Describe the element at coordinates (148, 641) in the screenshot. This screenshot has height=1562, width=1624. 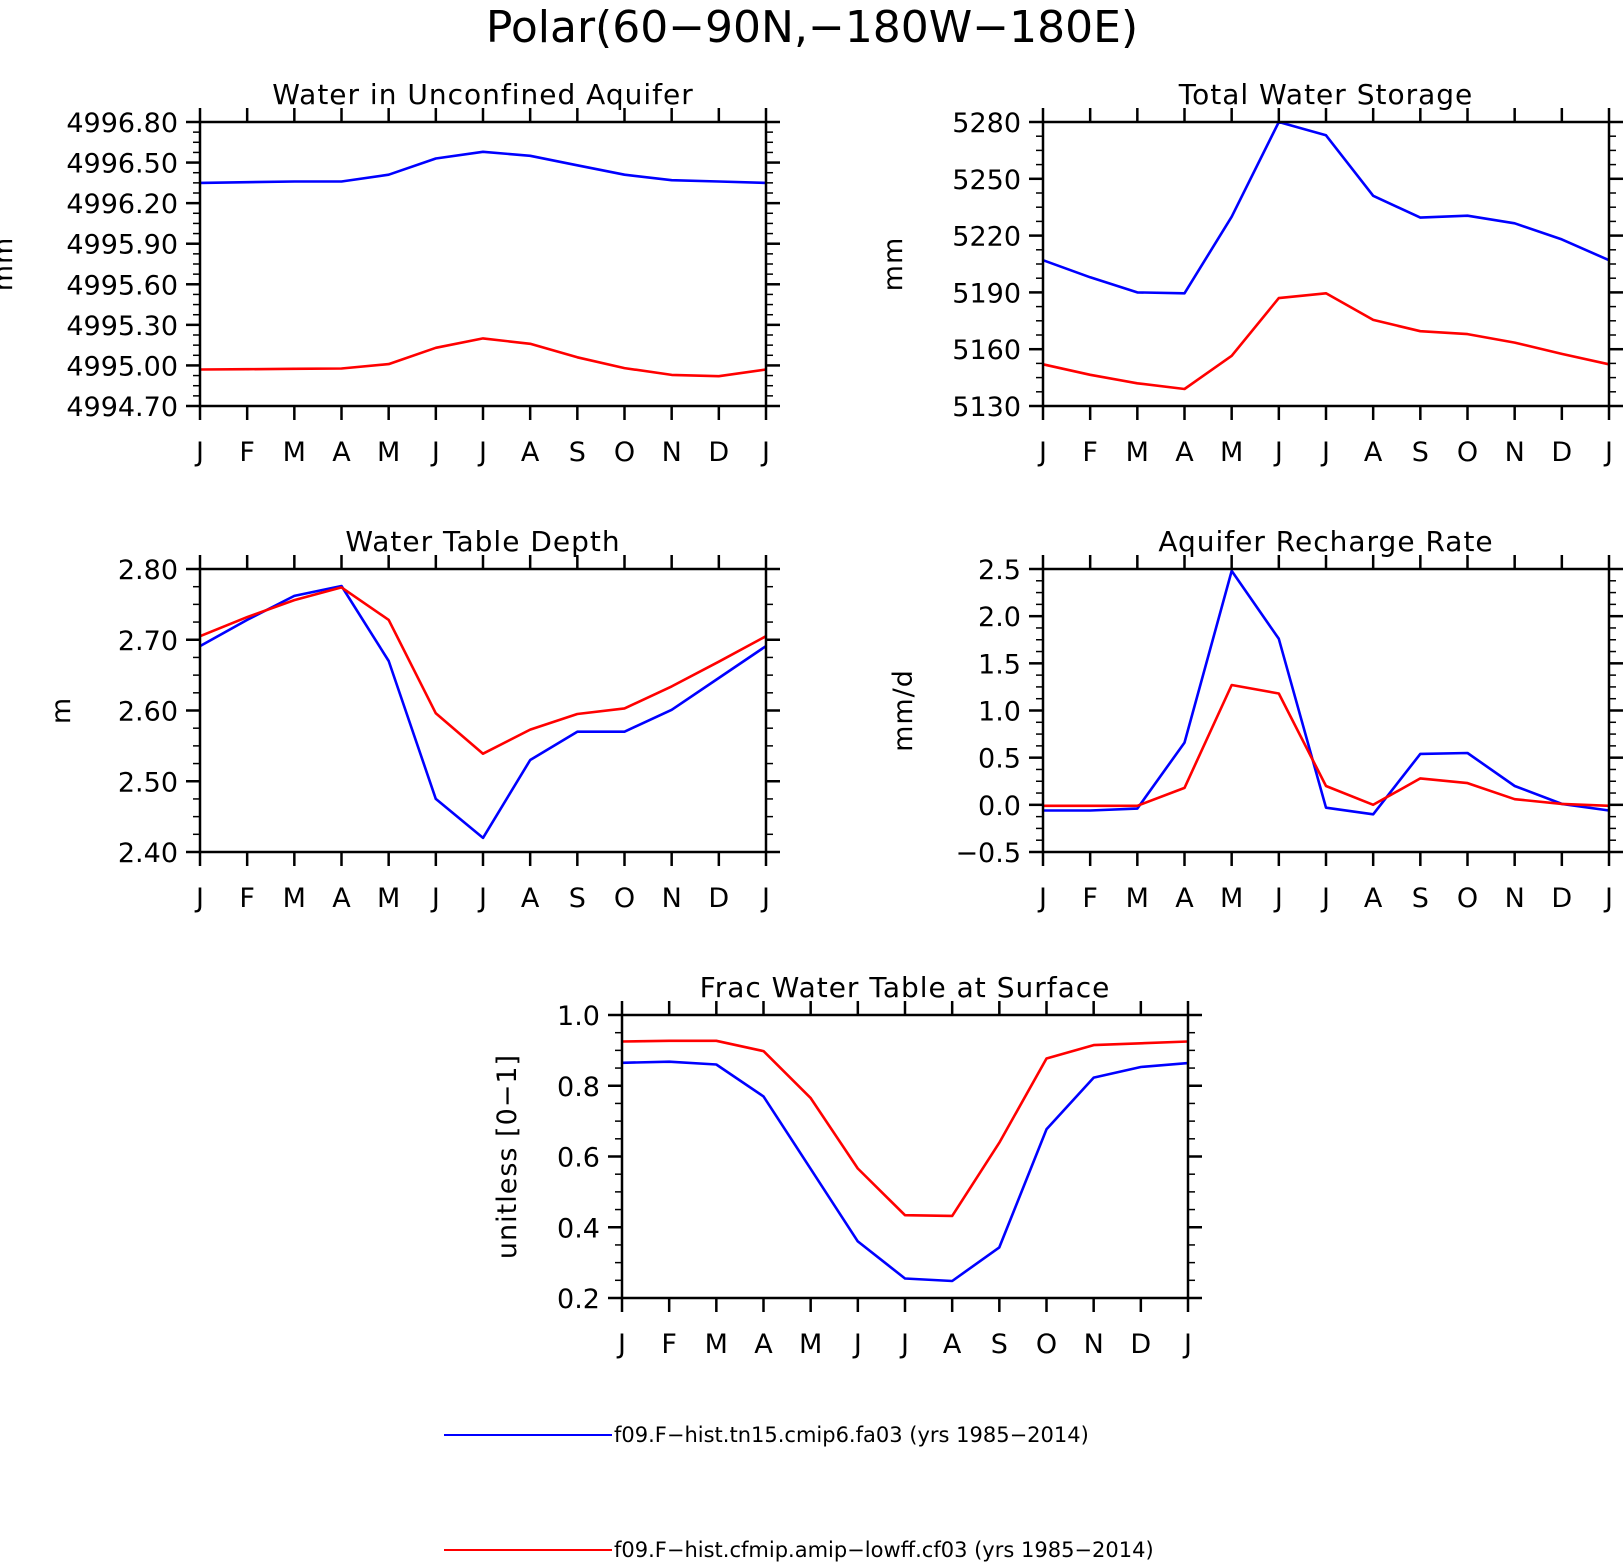
I see `y-tick-label: 2.70` at that location.